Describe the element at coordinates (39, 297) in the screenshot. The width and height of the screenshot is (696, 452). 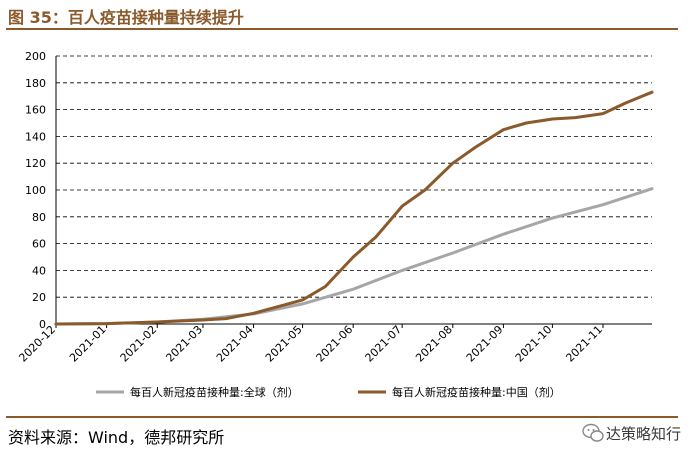
I see `y-tick-label: 20` at that location.